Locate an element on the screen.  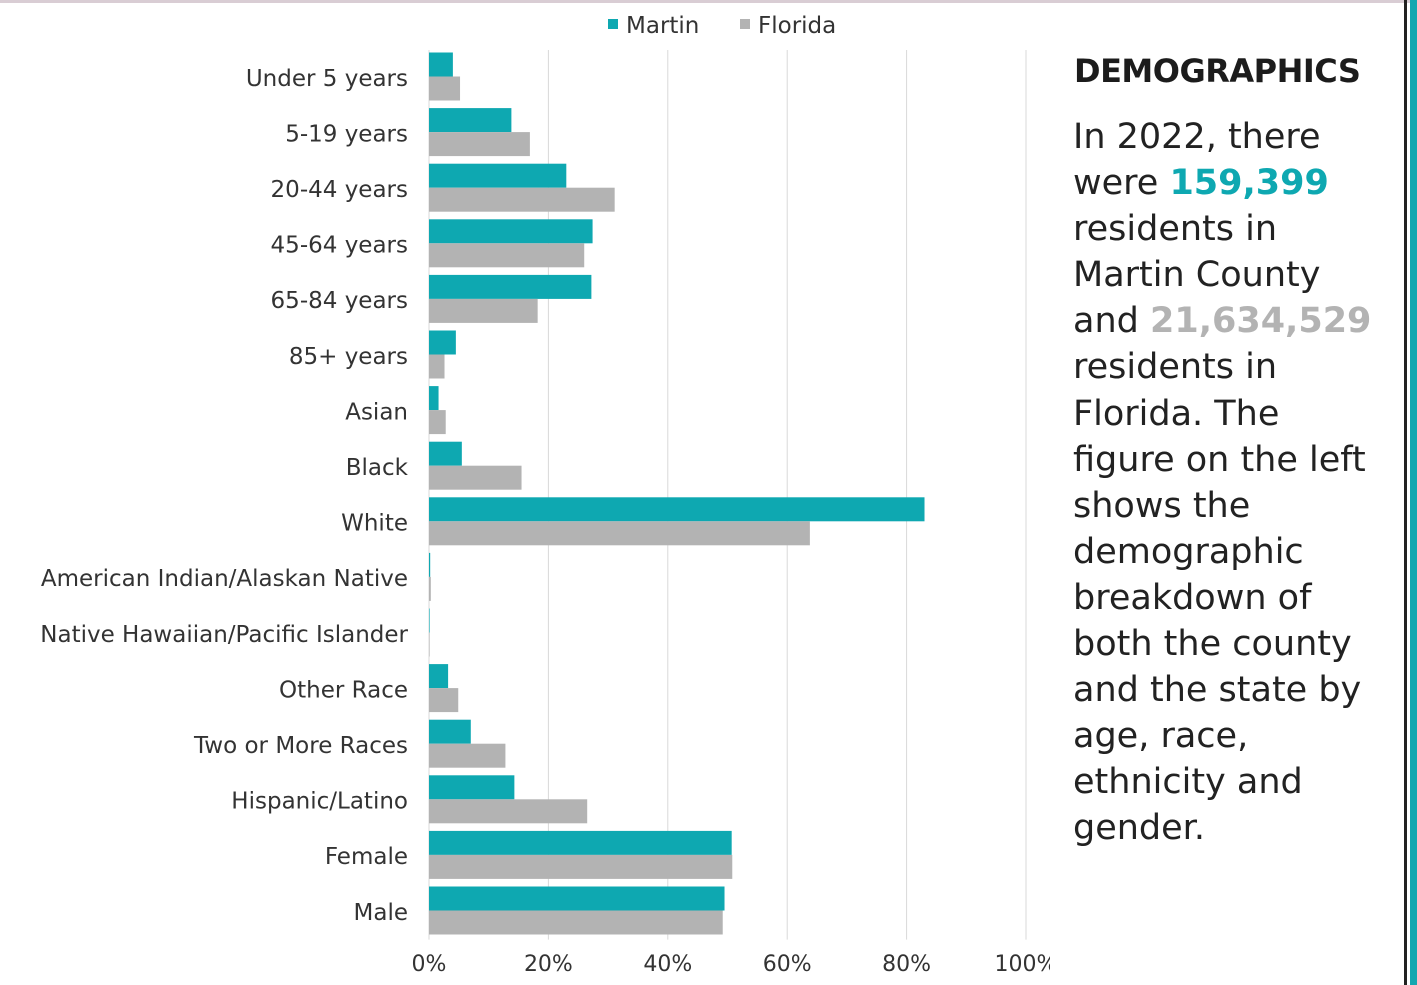
x-axis-ticks: 0% 20% 40% 60% 80% 100% is located at coordinates (731, 964).